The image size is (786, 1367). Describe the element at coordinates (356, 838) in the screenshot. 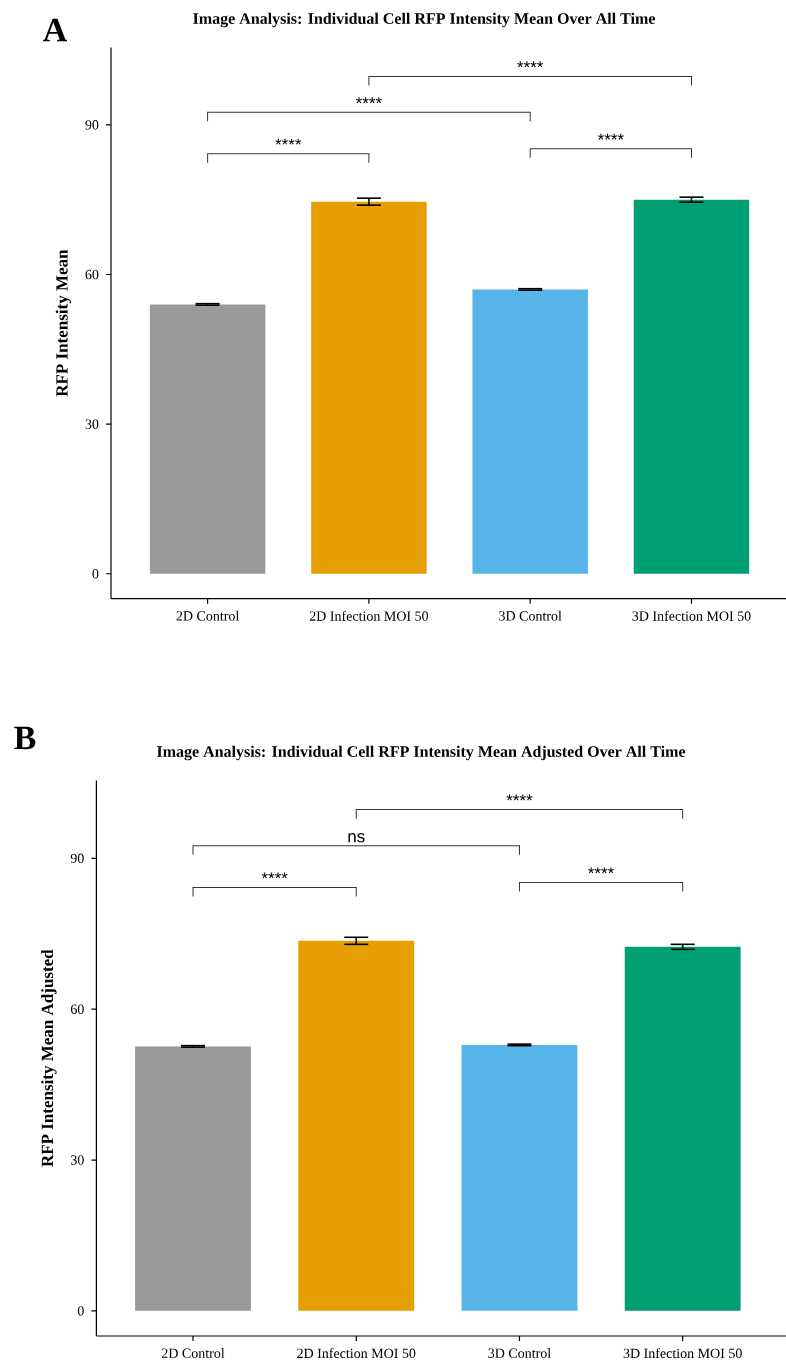

I see `annotation: ns` at that location.